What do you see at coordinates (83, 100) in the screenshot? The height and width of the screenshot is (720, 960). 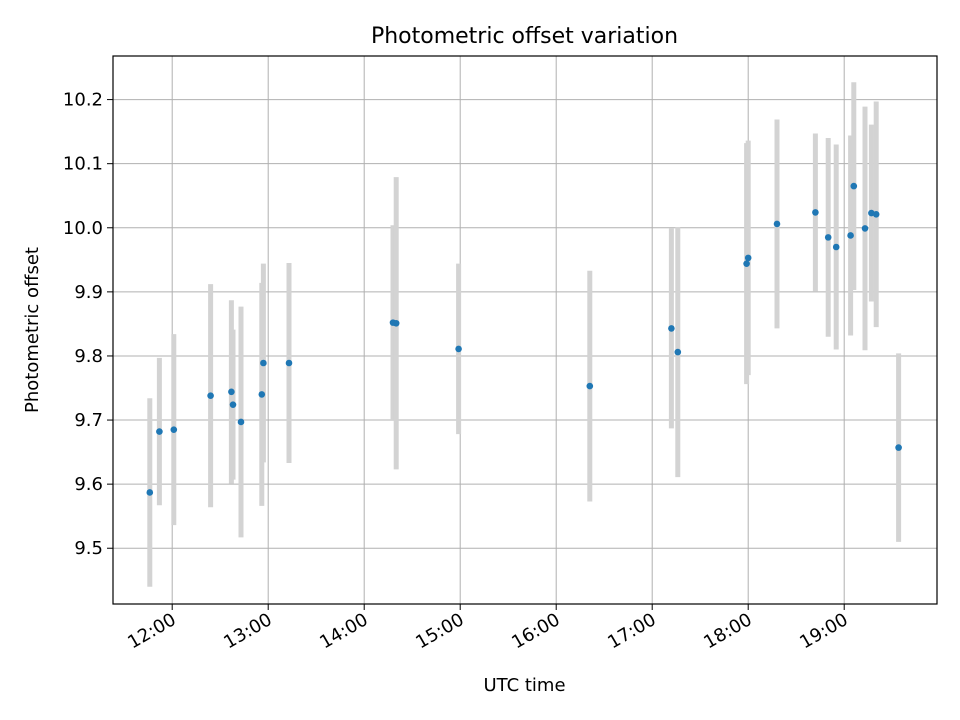 I see `y-tick-label: 10.2` at bounding box center [83, 100].